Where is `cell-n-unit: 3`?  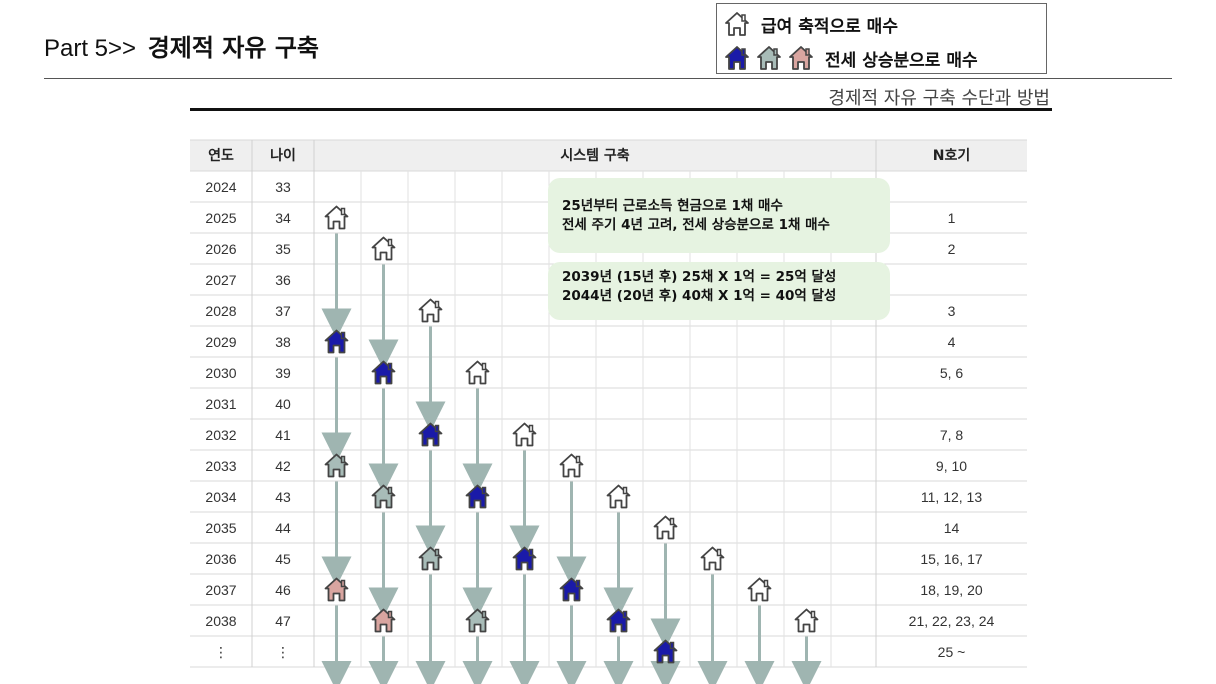
cell-n-unit: 3 is located at coordinates (952, 311).